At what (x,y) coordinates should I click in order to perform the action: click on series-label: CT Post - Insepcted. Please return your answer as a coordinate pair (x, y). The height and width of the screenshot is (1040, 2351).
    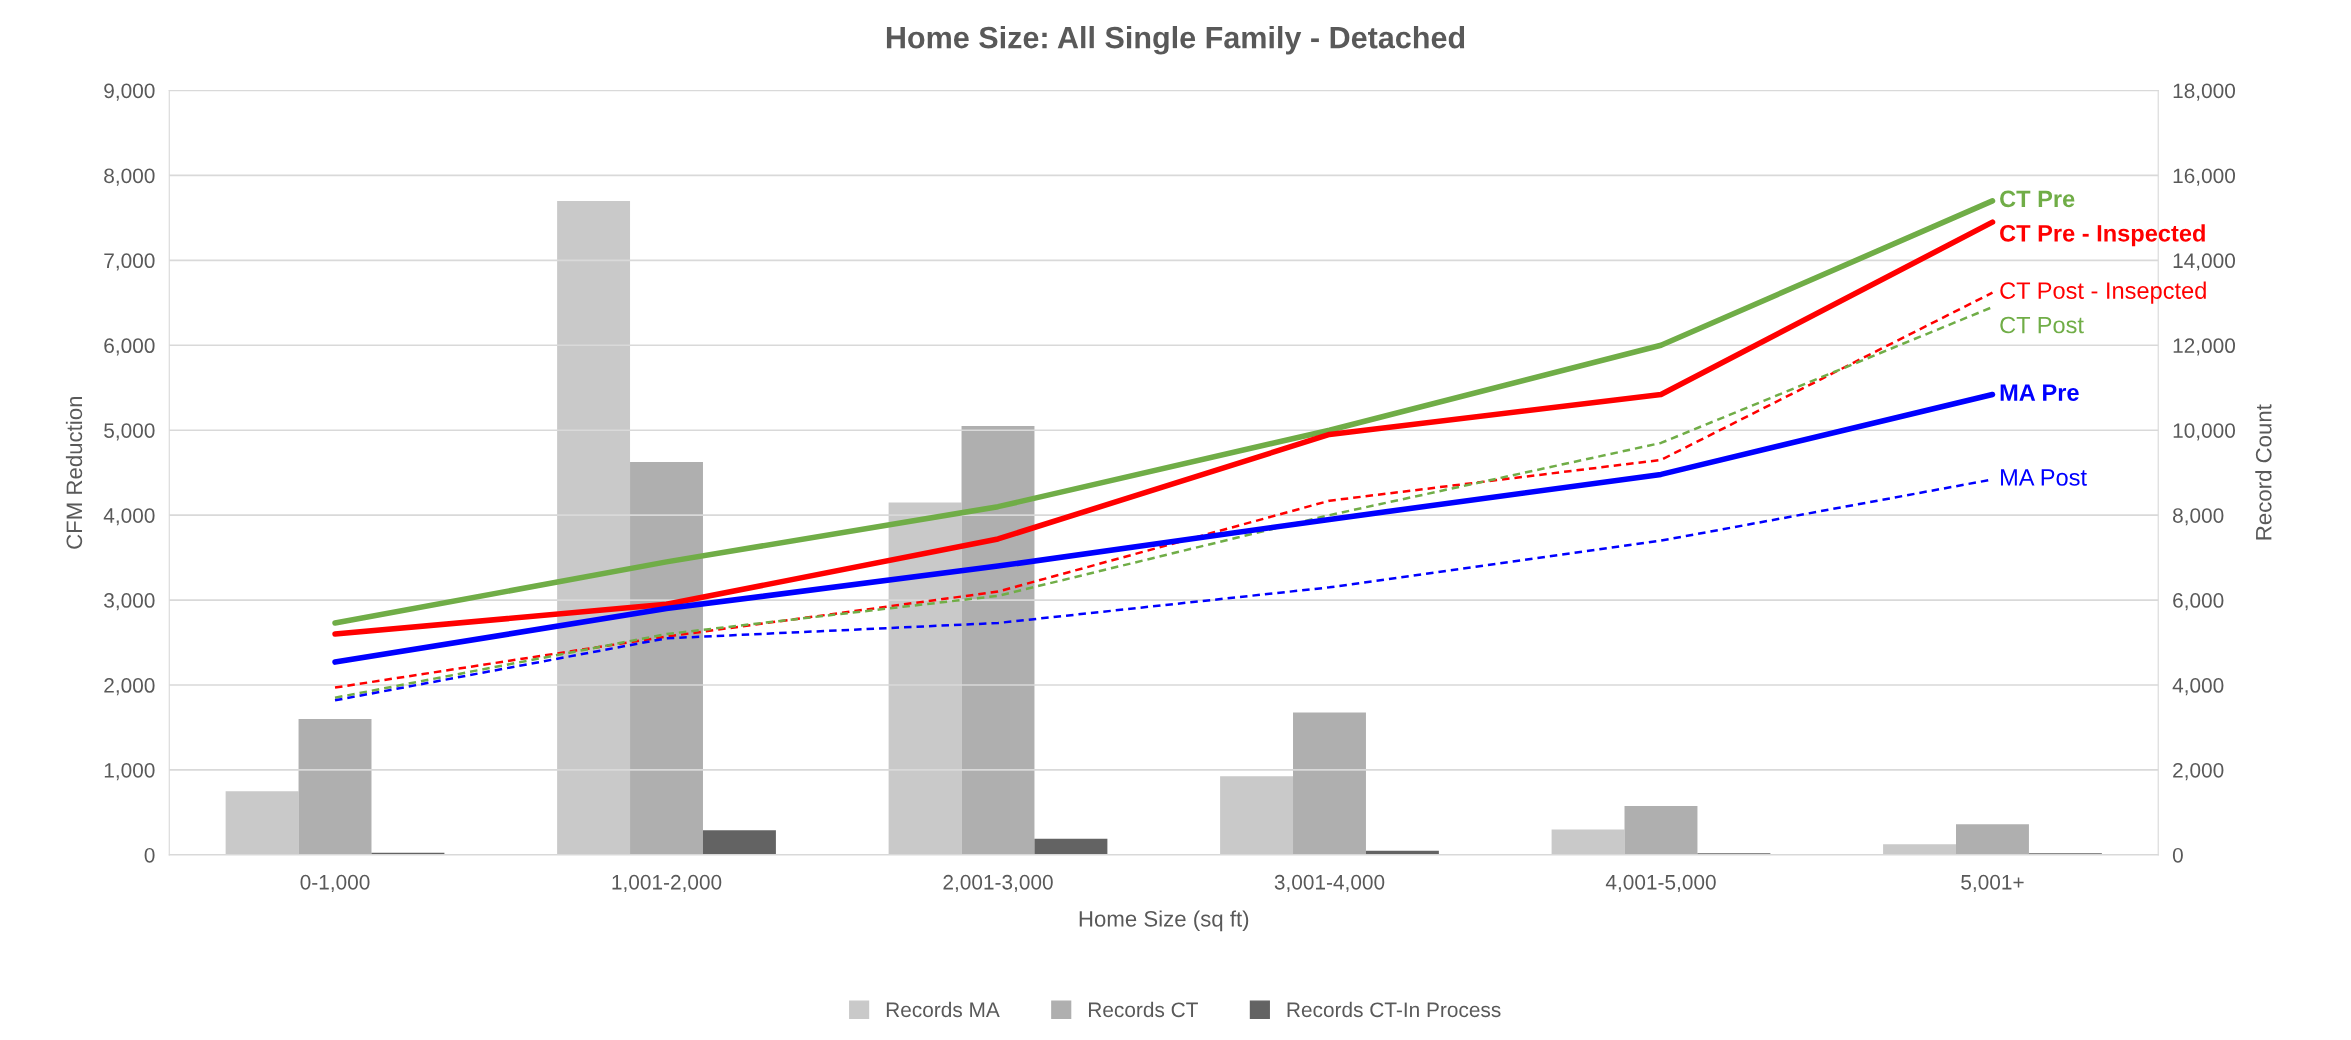
    Looking at the image, I should click on (2103, 292).